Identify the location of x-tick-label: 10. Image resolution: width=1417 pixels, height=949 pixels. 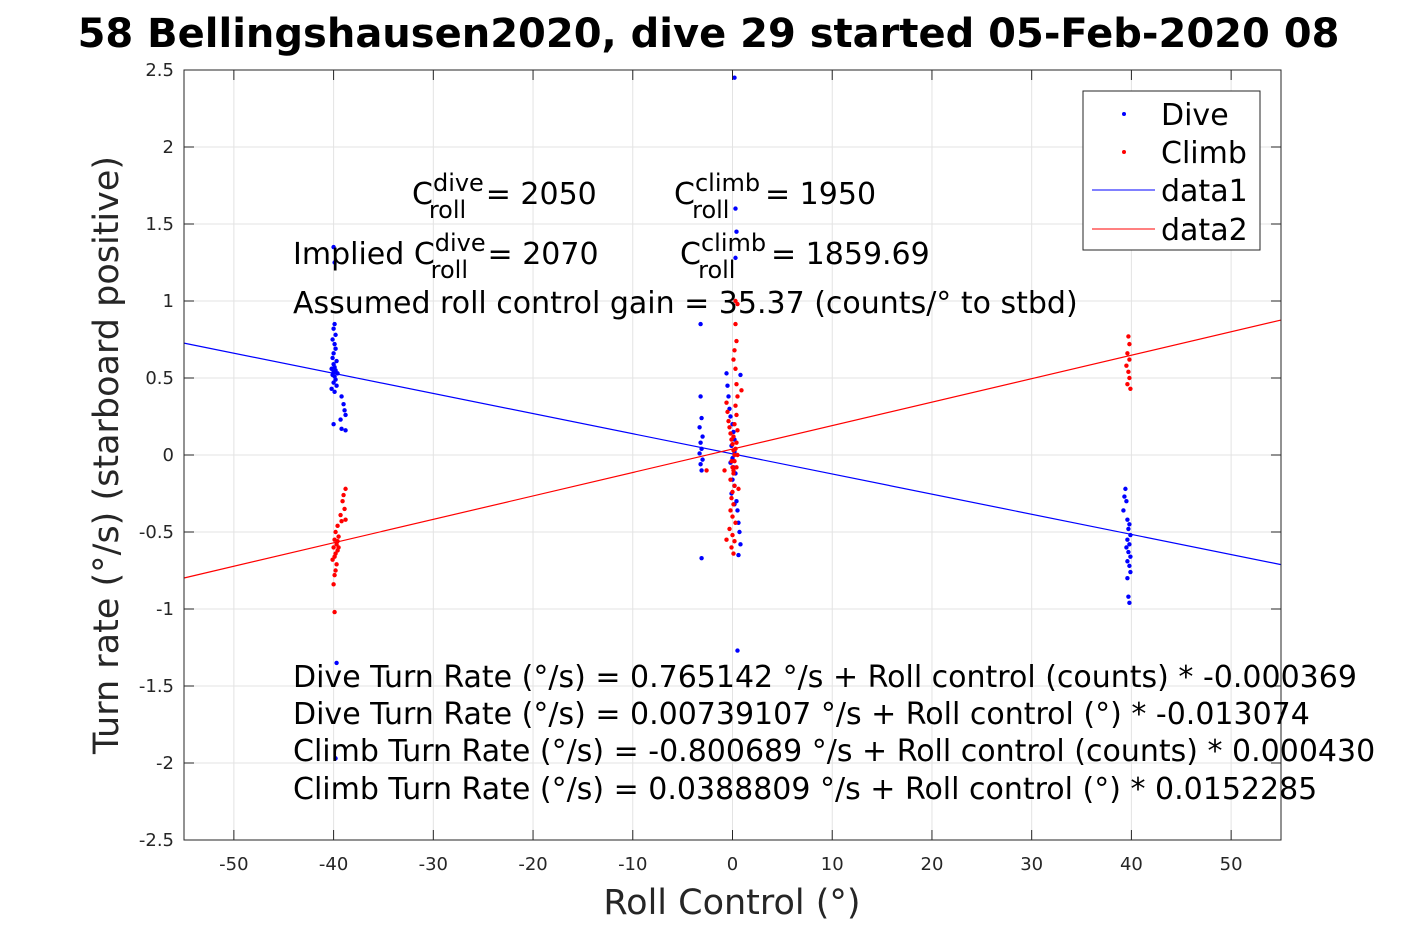
(832, 864).